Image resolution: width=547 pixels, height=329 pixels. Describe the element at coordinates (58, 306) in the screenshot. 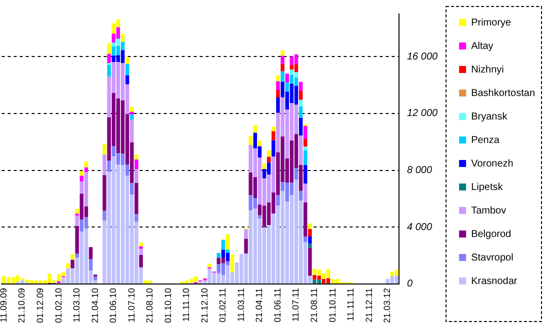

I see `x-tick-label: 01.02.10` at that location.